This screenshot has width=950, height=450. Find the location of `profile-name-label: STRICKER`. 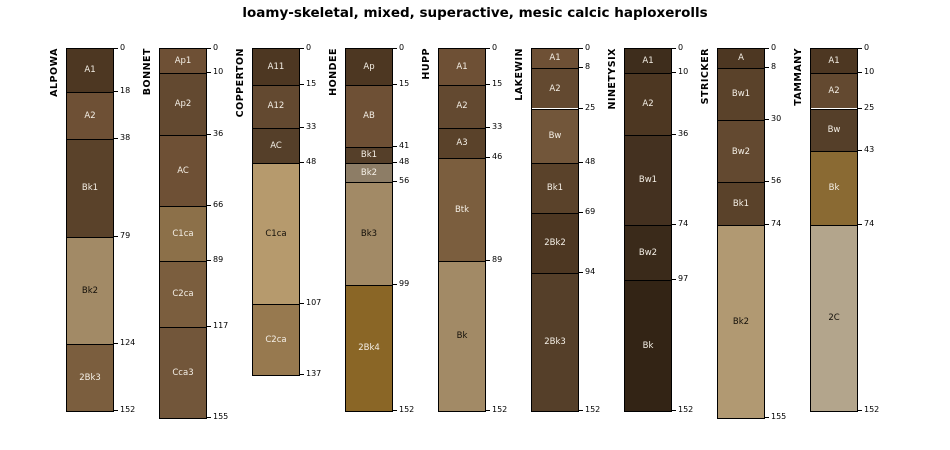

profile-name-label: STRICKER is located at coordinates (705, 76).